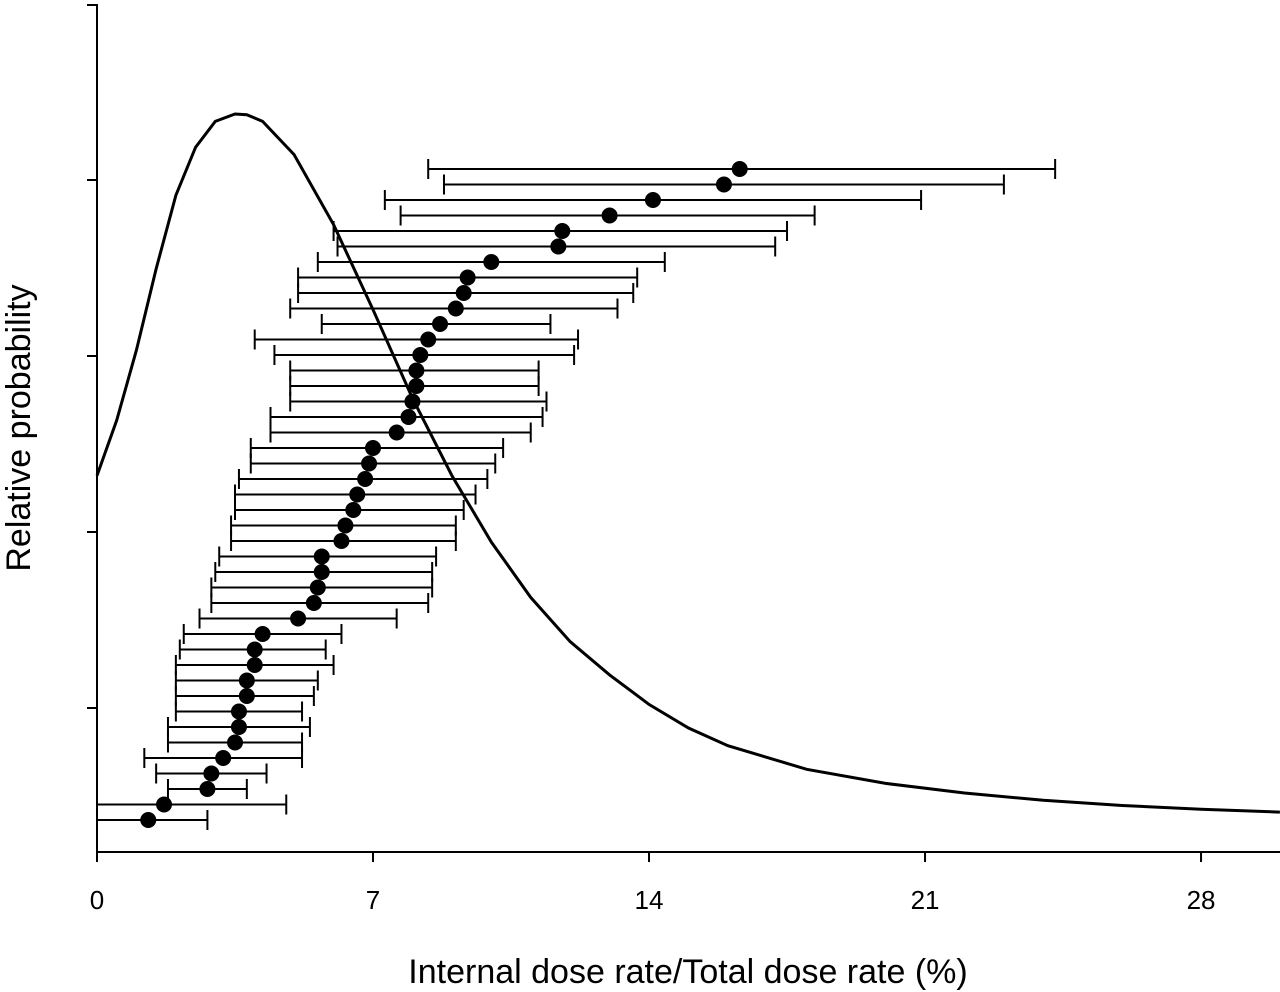  Describe the element at coordinates (925, 900) in the screenshot. I see `x-tick-label: 21` at that location.